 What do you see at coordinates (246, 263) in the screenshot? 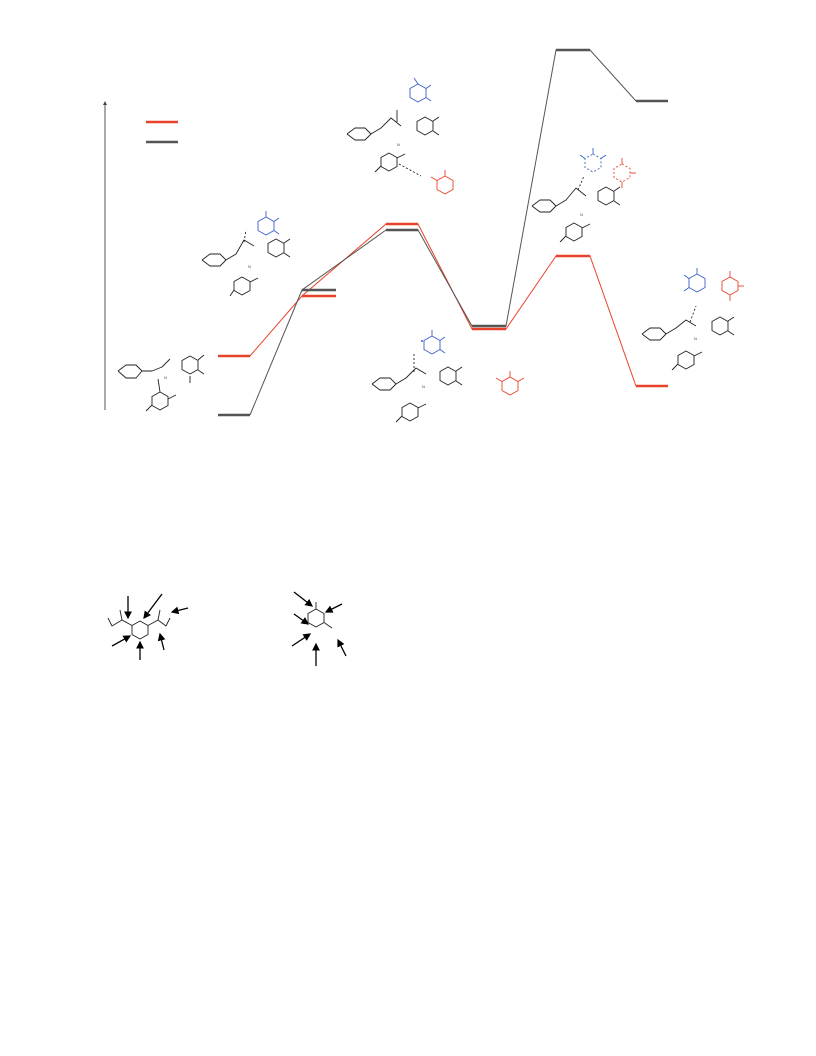
I see `structure-int1: N` at bounding box center [246, 263].